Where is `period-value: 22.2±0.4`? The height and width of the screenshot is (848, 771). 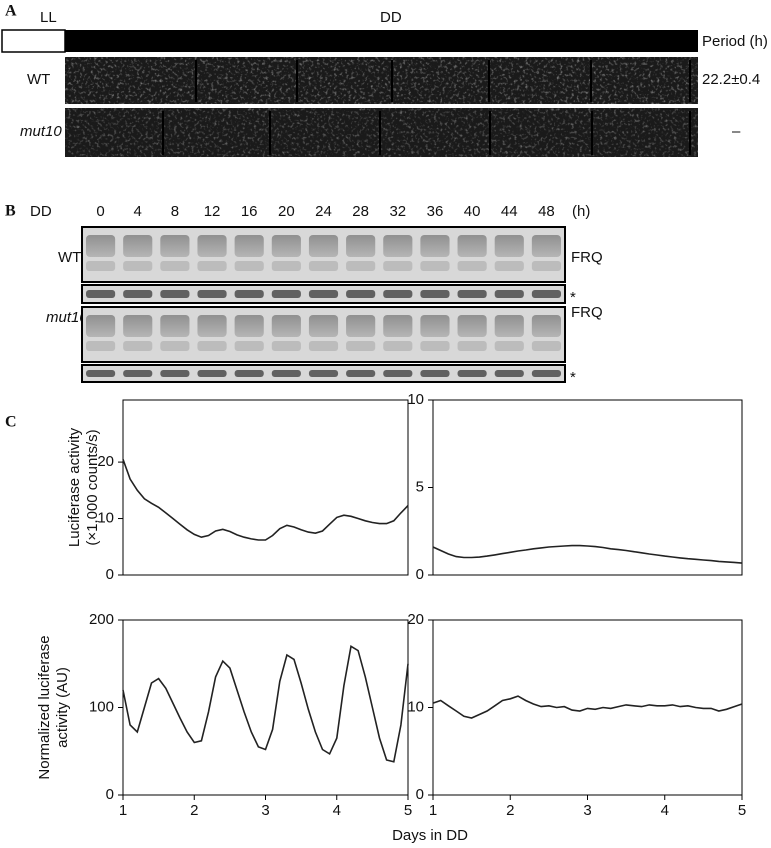 period-value: 22.2±0.4 is located at coordinates (731, 79).